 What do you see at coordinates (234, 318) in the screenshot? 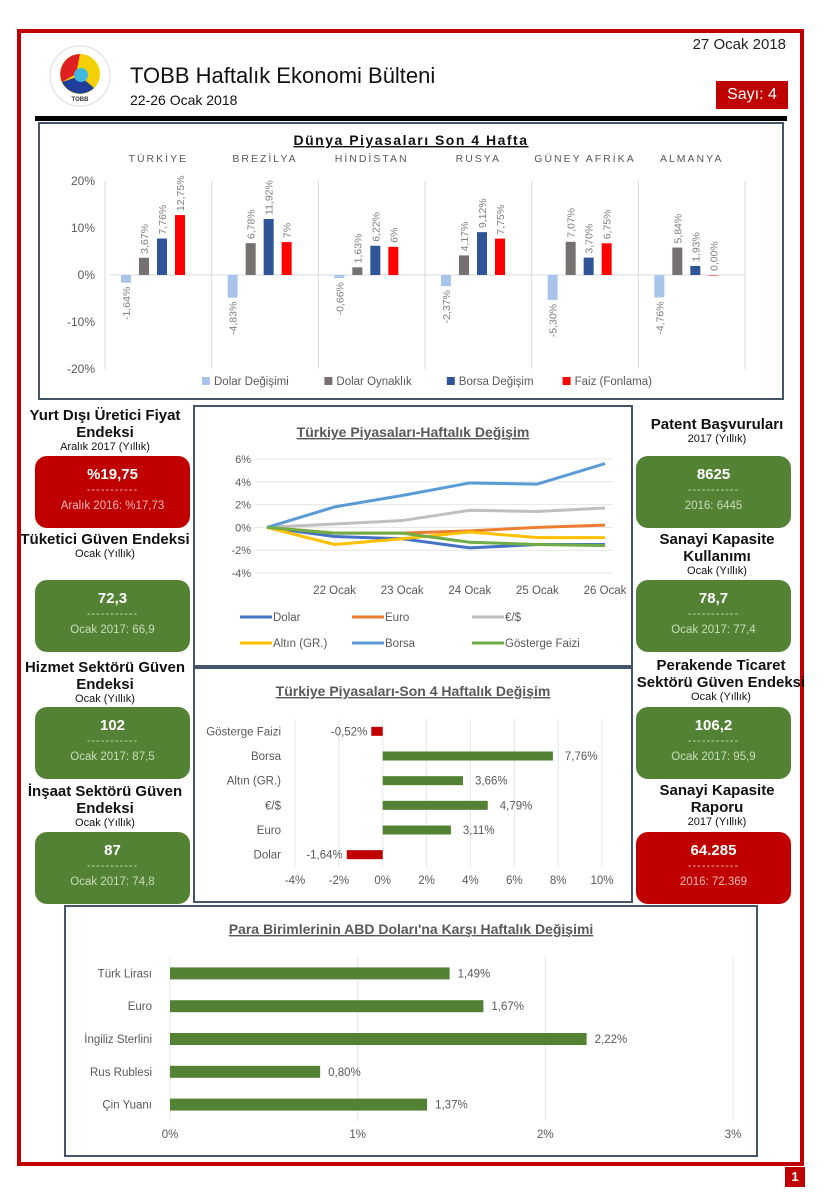
I see `data-label: -4,83%` at bounding box center [234, 318].